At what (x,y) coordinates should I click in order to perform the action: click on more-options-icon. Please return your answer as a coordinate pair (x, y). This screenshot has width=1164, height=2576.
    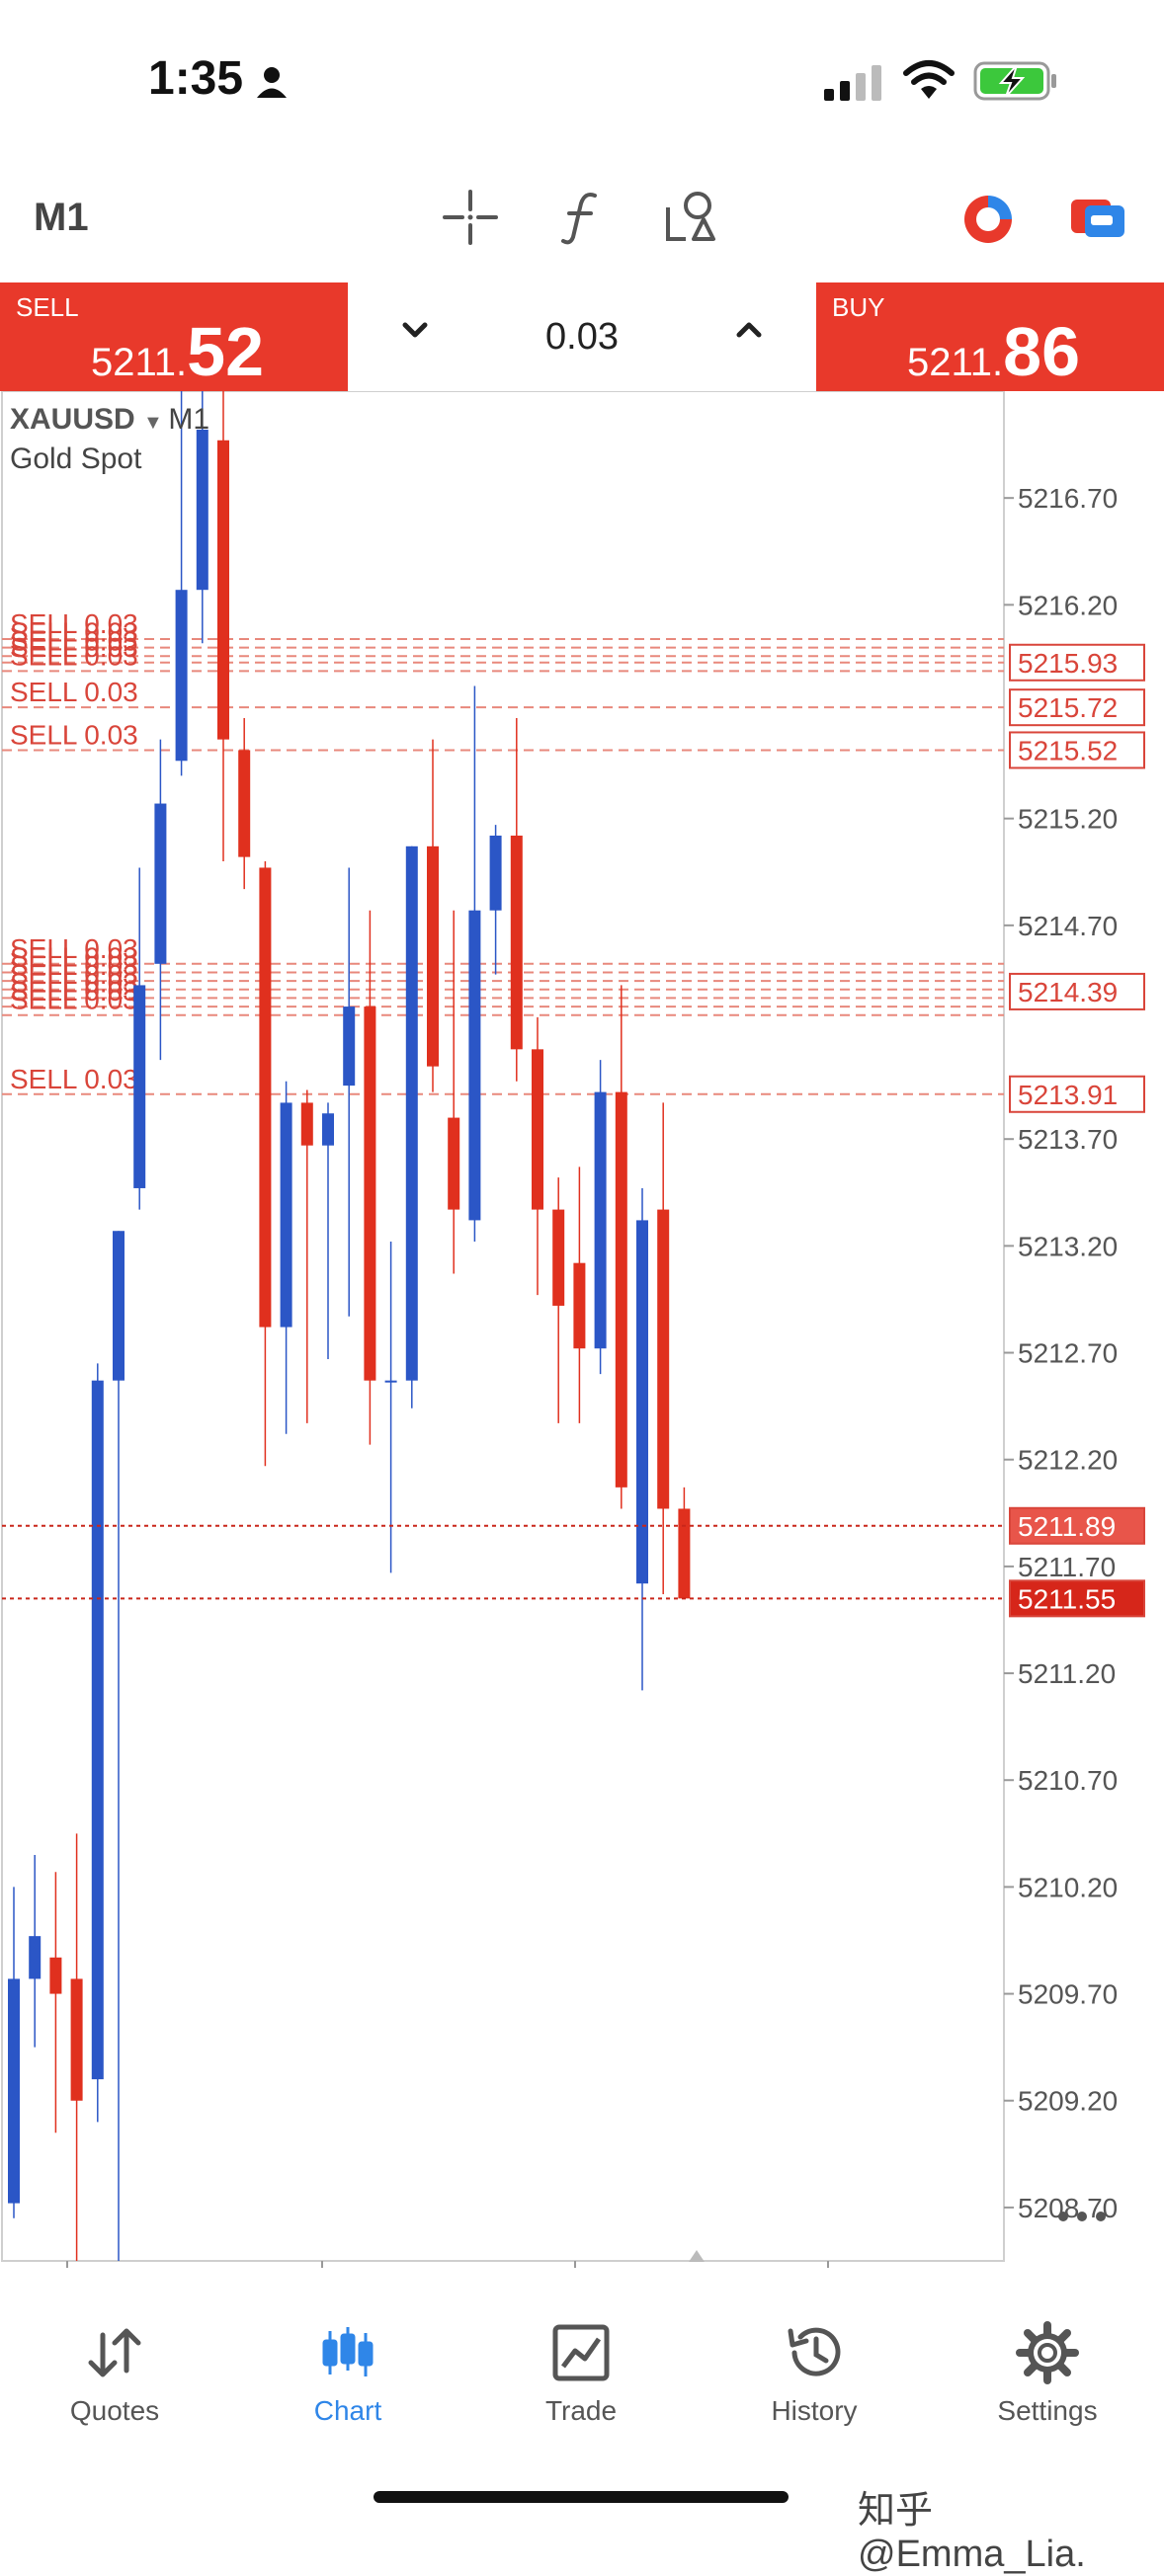
    Looking at the image, I should click on (1082, 2216).